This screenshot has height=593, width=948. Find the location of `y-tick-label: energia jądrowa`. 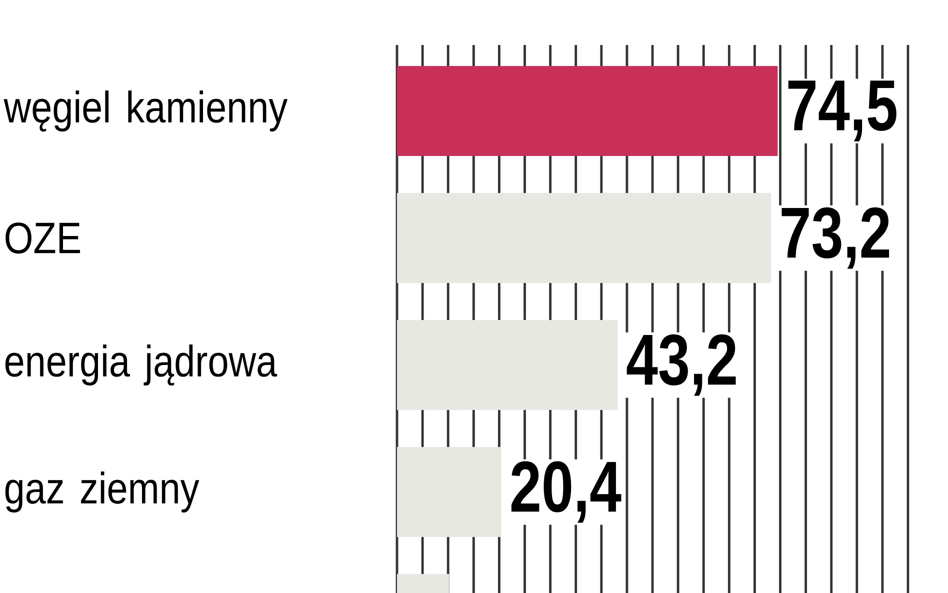

y-tick-label: energia jądrowa is located at coordinates (141, 365).